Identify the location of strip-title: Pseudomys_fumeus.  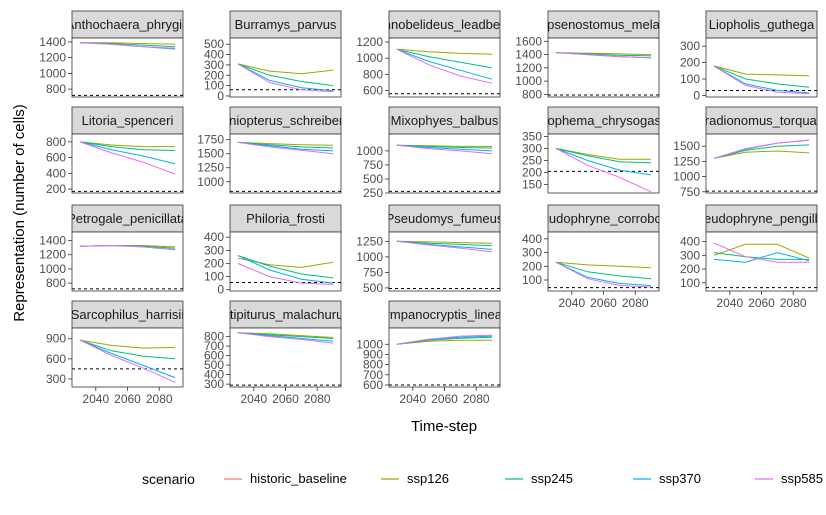
(445, 218).